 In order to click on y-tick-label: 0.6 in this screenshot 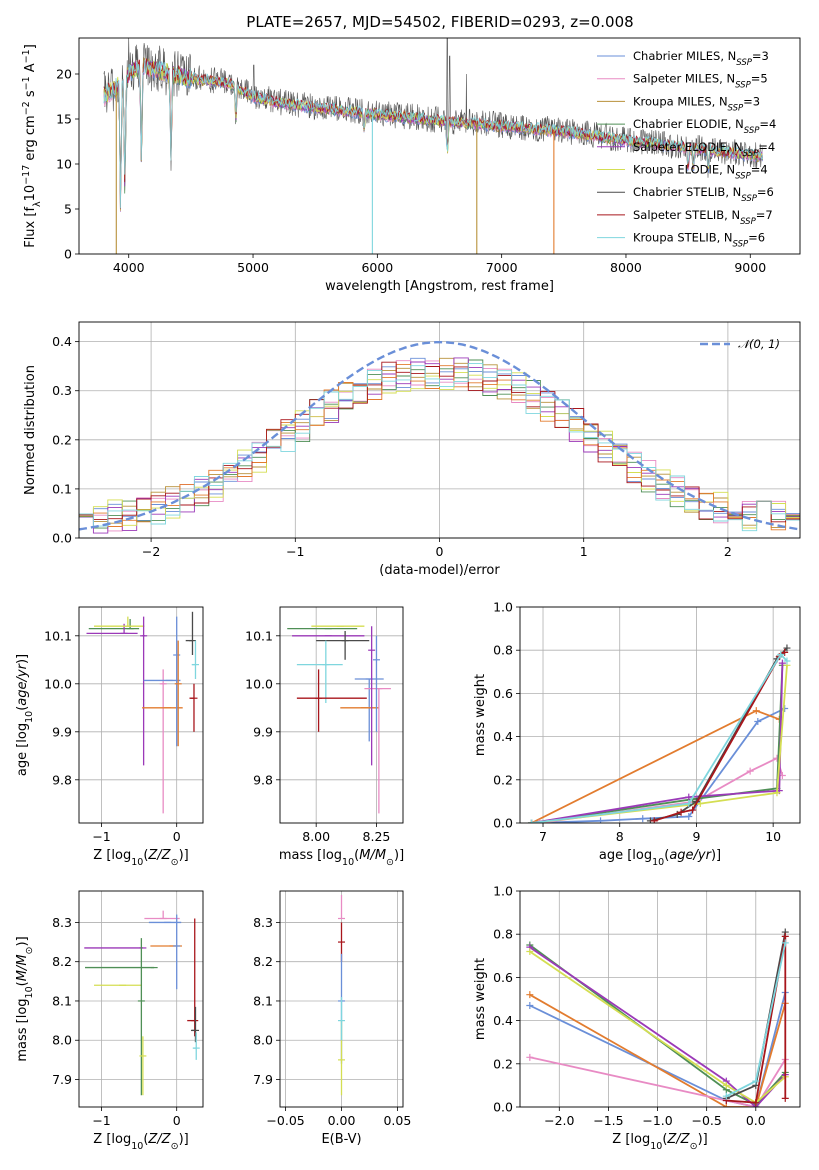, I will do `click(503, 977)`.